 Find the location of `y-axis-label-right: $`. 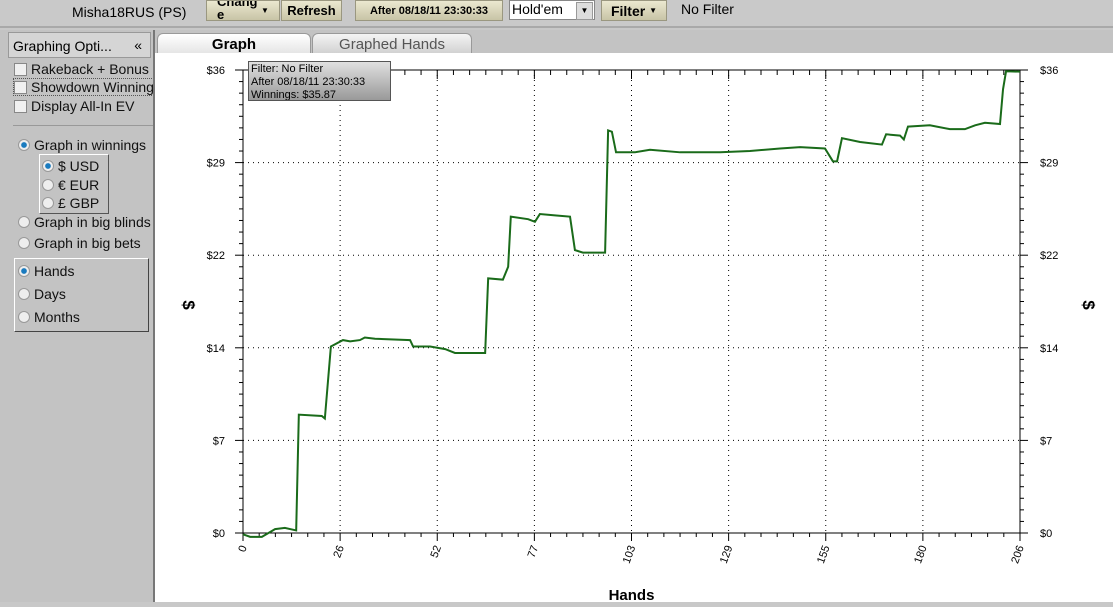

y-axis-label-right: $ is located at coordinates (1088, 305).